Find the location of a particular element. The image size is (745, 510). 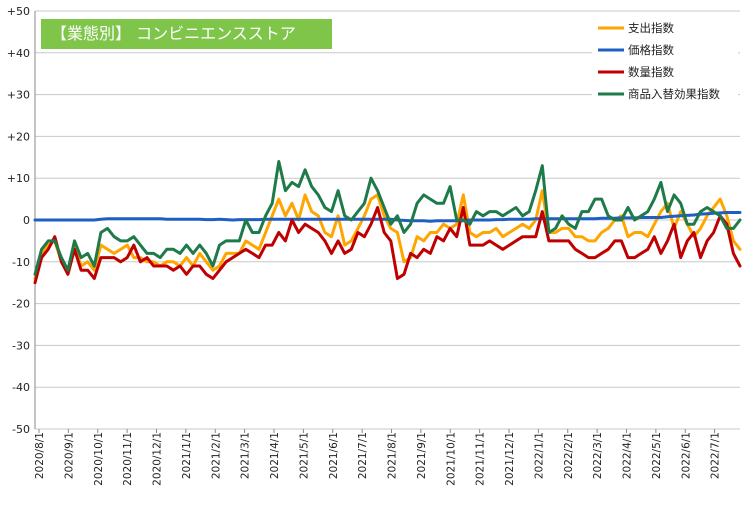

x-tick-label: 2021/9/1 is located at coordinates (422, 455).